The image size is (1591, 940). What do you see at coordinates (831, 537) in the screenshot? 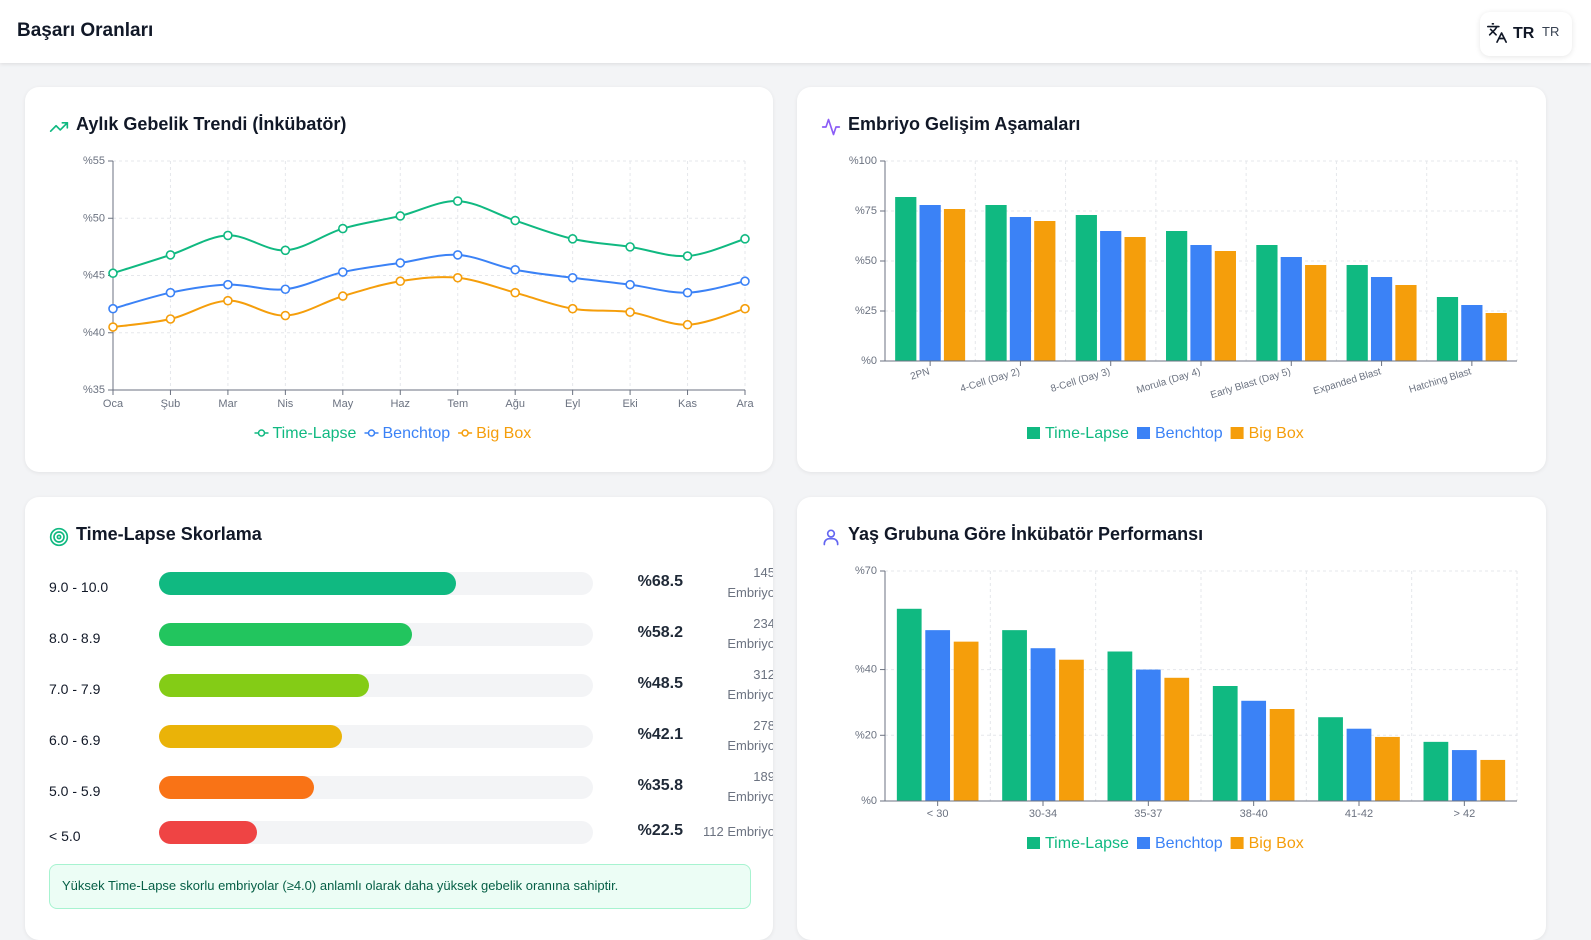
I see `user-icon` at bounding box center [831, 537].